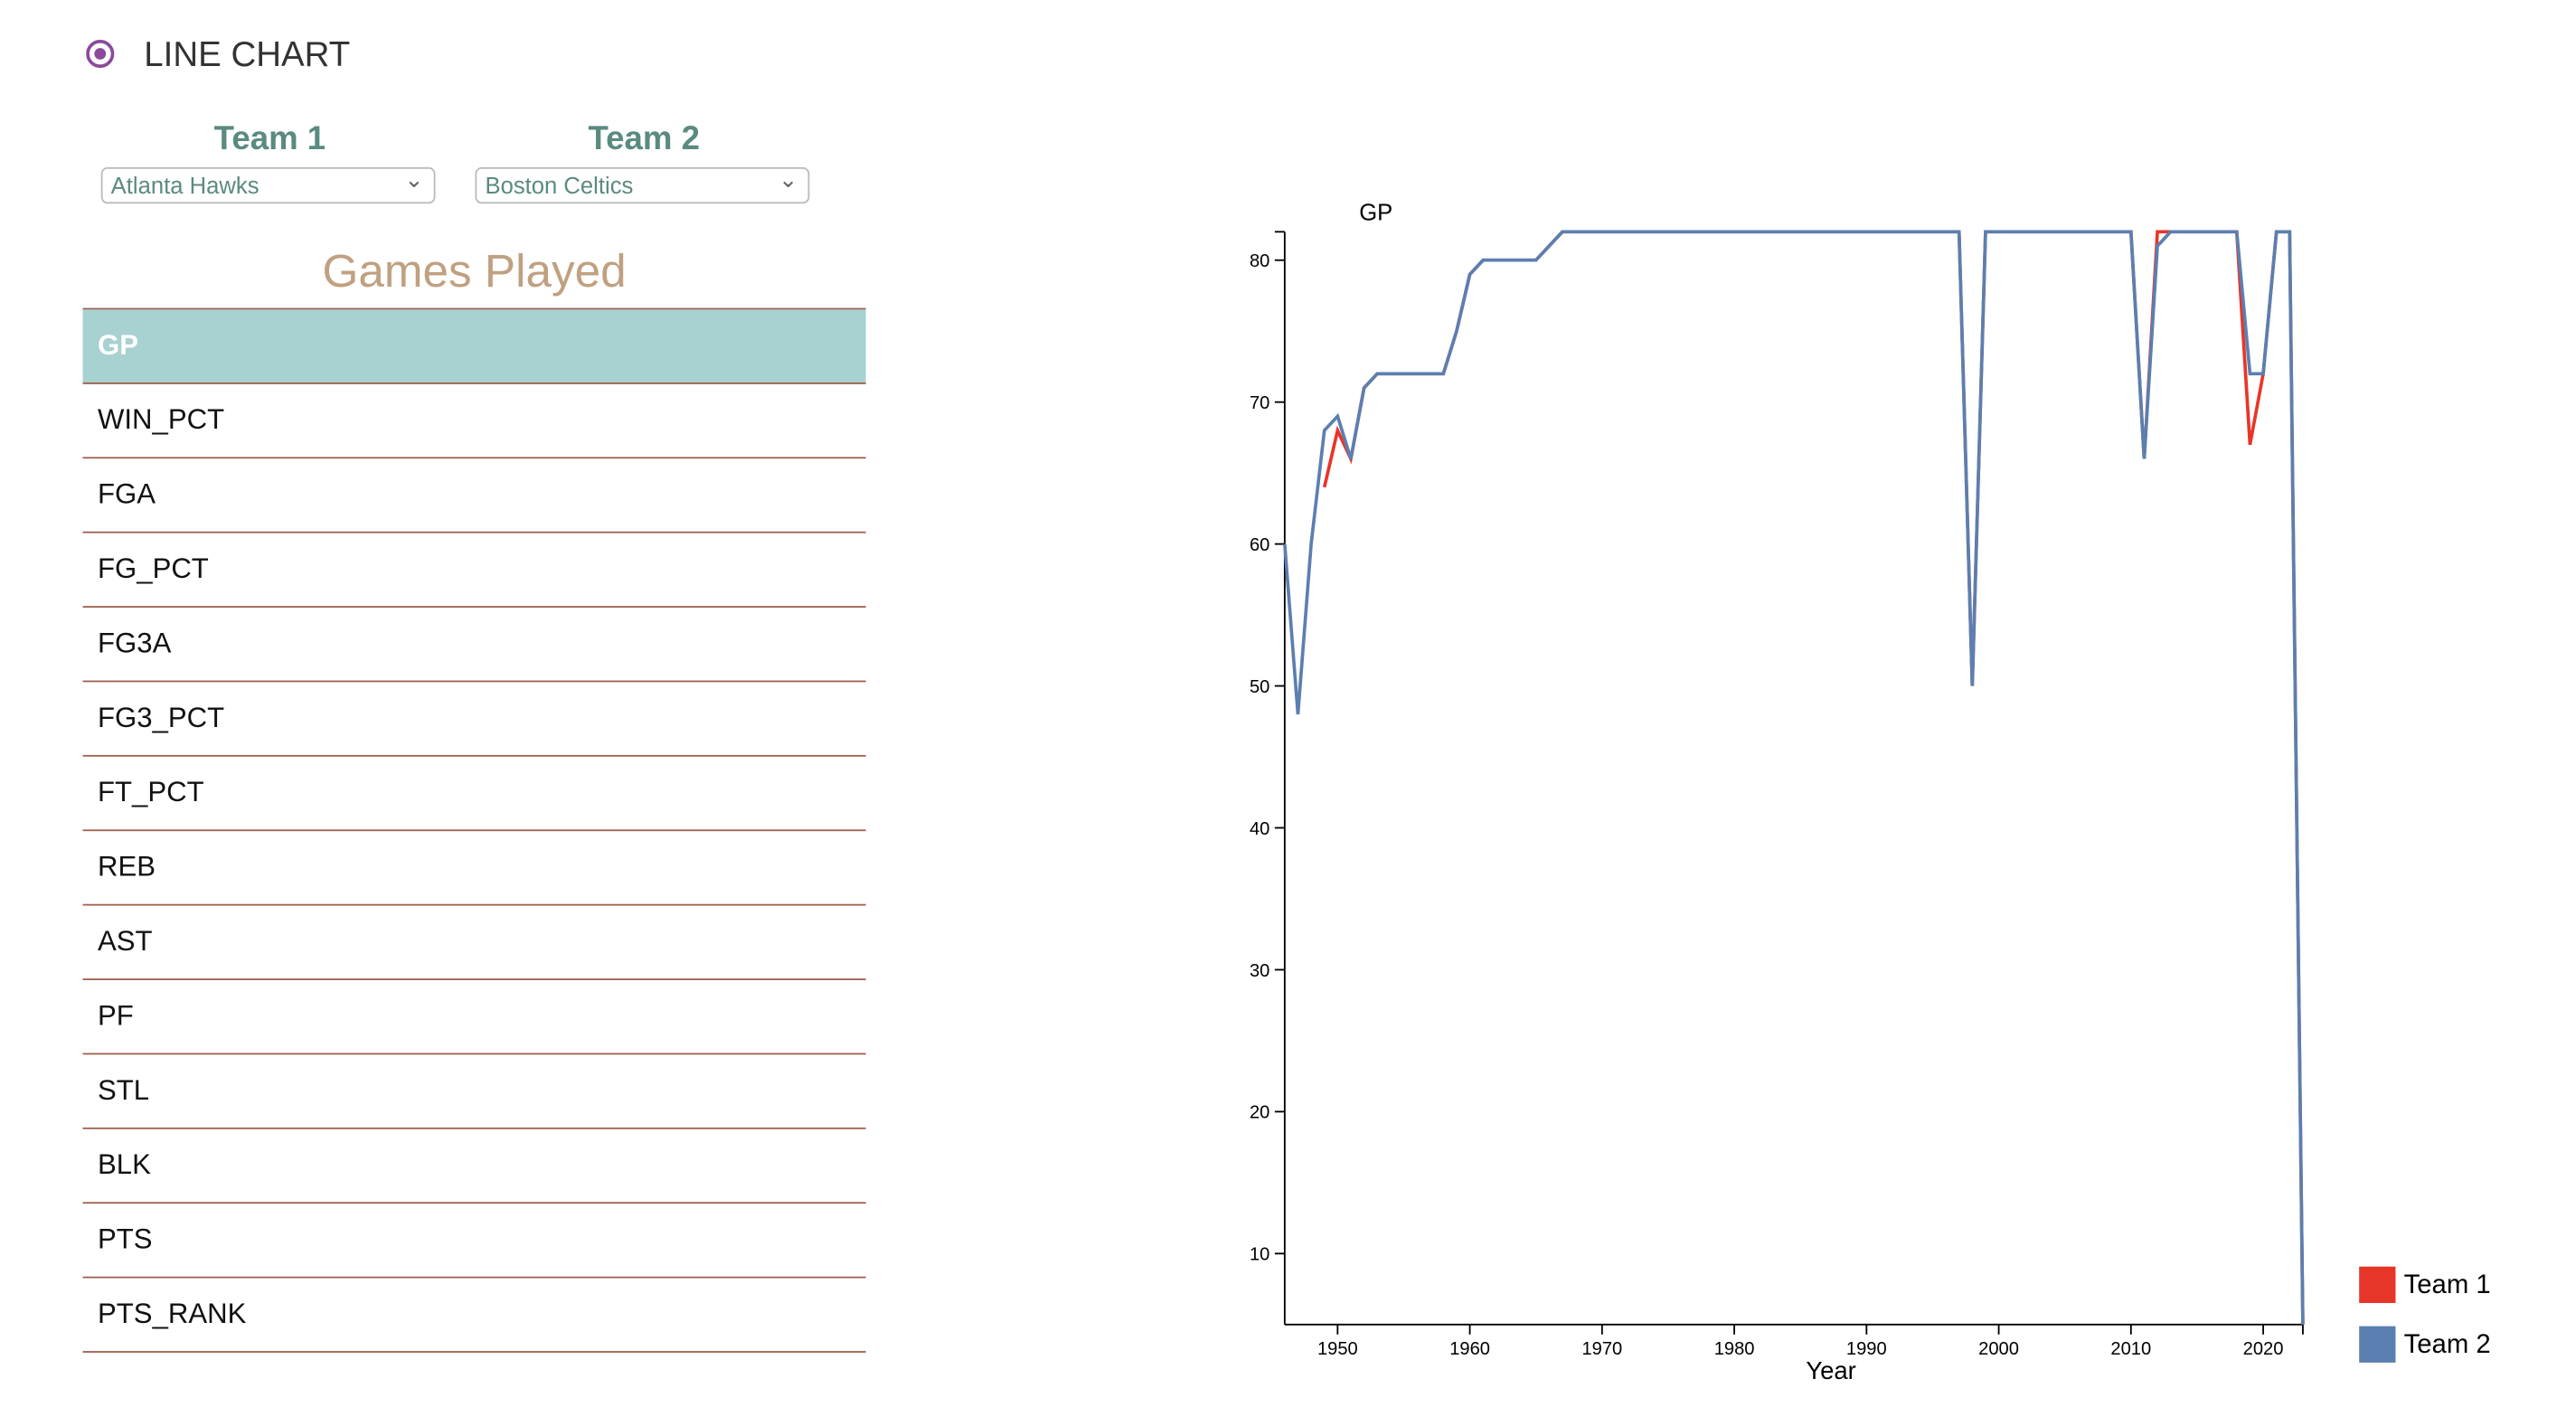 The height and width of the screenshot is (1407, 2576). Describe the element at coordinates (1602, 1349) in the screenshot. I see `x-tick-label: 1970` at that location.